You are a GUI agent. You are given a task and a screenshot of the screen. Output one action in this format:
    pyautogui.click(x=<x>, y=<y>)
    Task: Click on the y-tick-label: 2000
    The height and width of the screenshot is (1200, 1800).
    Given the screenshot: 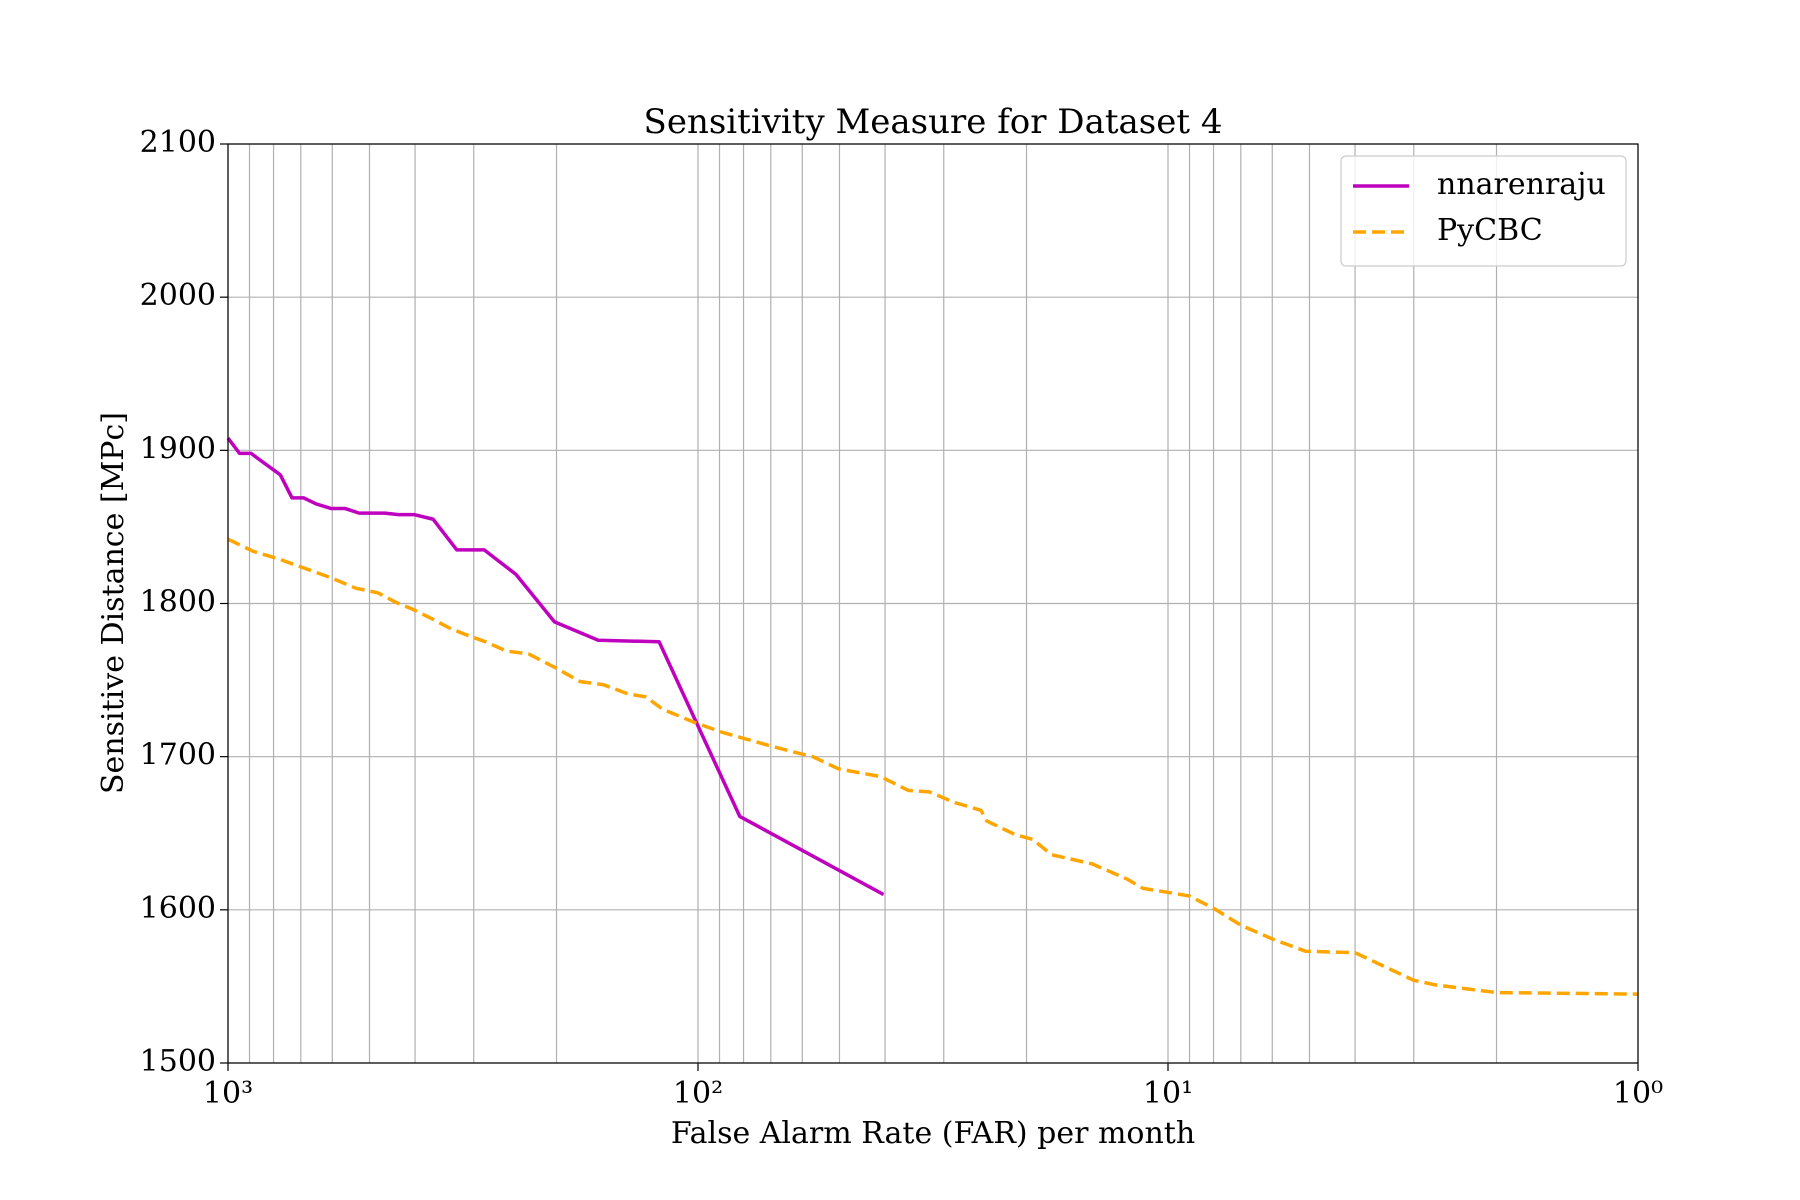 What is the action you would take?
    pyautogui.click(x=178, y=295)
    